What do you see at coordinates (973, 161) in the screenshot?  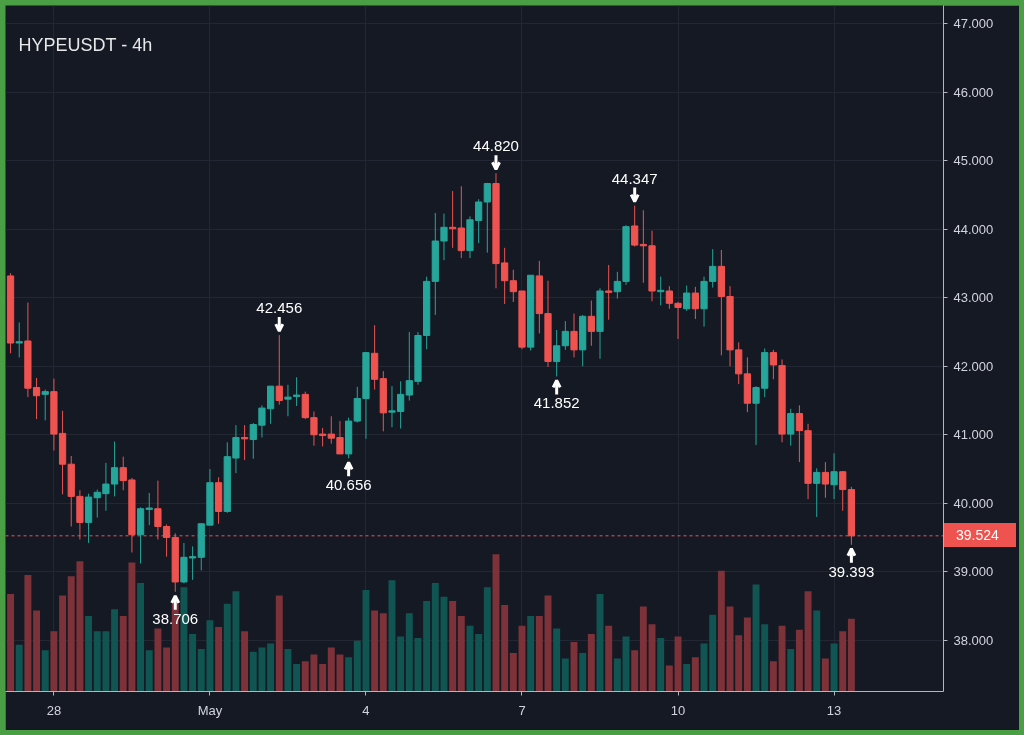 I see `y-tick-label: 45.000` at bounding box center [973, 161].